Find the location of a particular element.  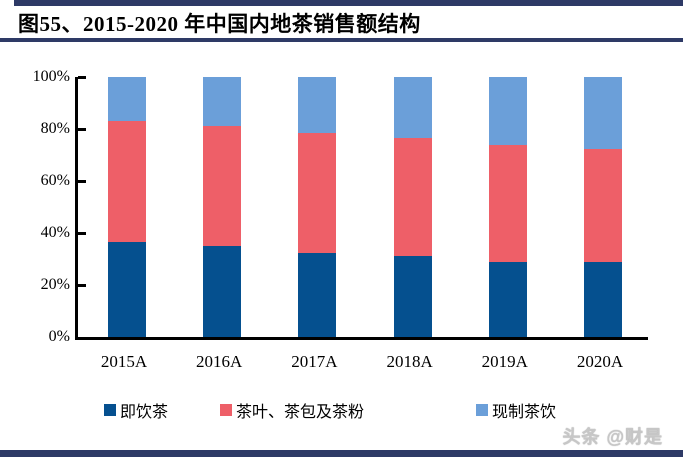

bar-stack-2020a is located at coordinates (603, 207).